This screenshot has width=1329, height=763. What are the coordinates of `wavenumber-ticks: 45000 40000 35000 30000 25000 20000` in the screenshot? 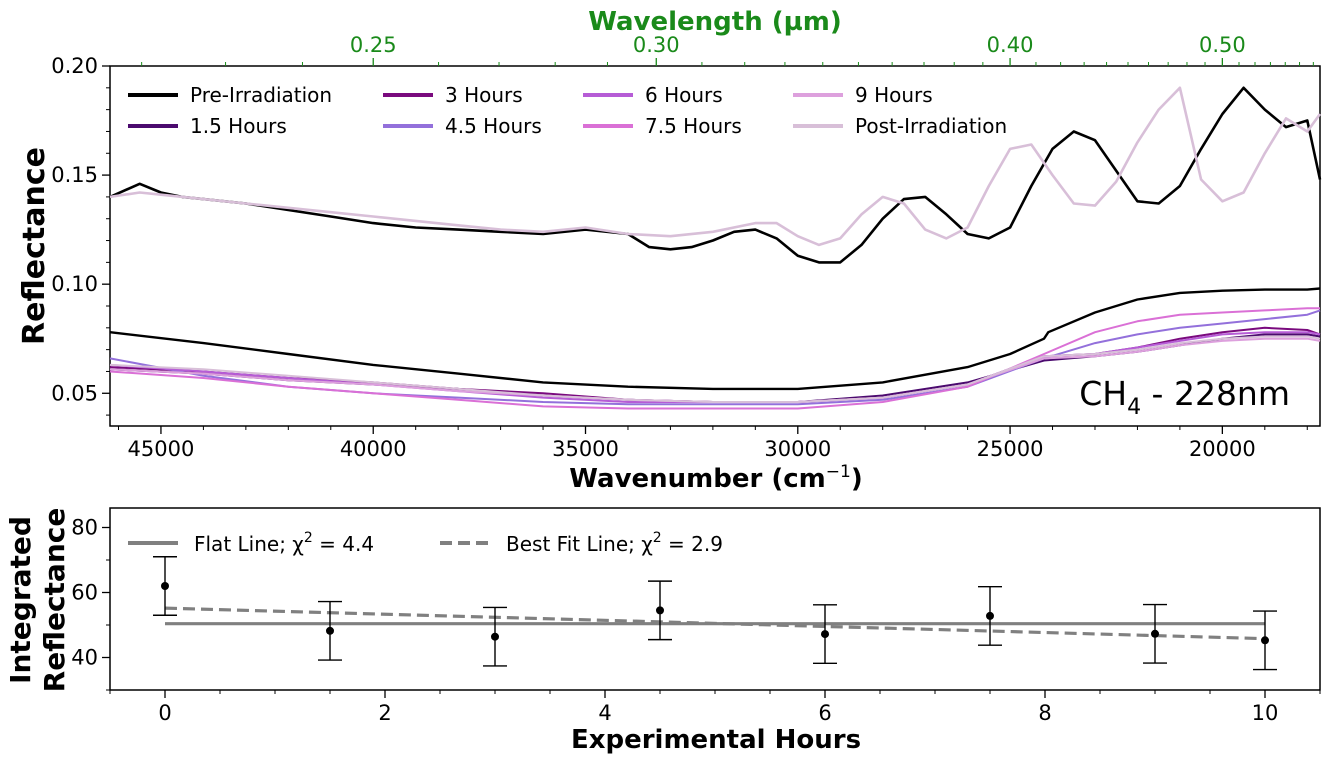 It's located at (712, 443).